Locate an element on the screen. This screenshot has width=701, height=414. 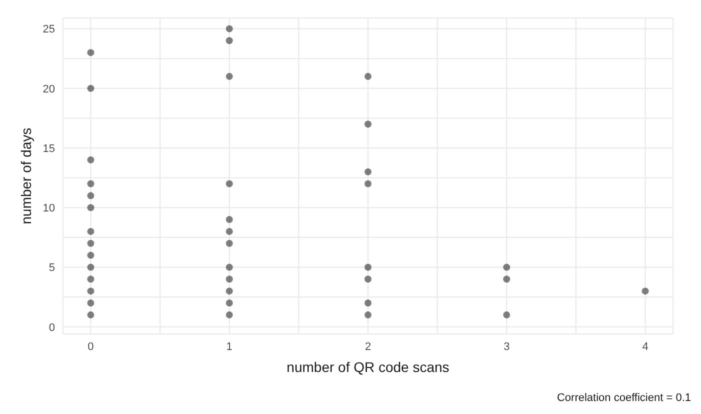
x-tick-label: 0 is located at coordinates (91, 346).